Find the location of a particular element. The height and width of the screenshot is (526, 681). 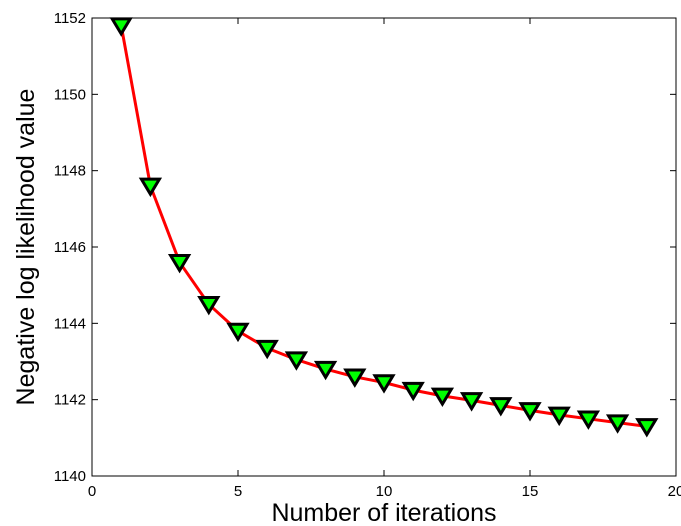

y-tick-label: 1144 is located at coordinates (70, 323).